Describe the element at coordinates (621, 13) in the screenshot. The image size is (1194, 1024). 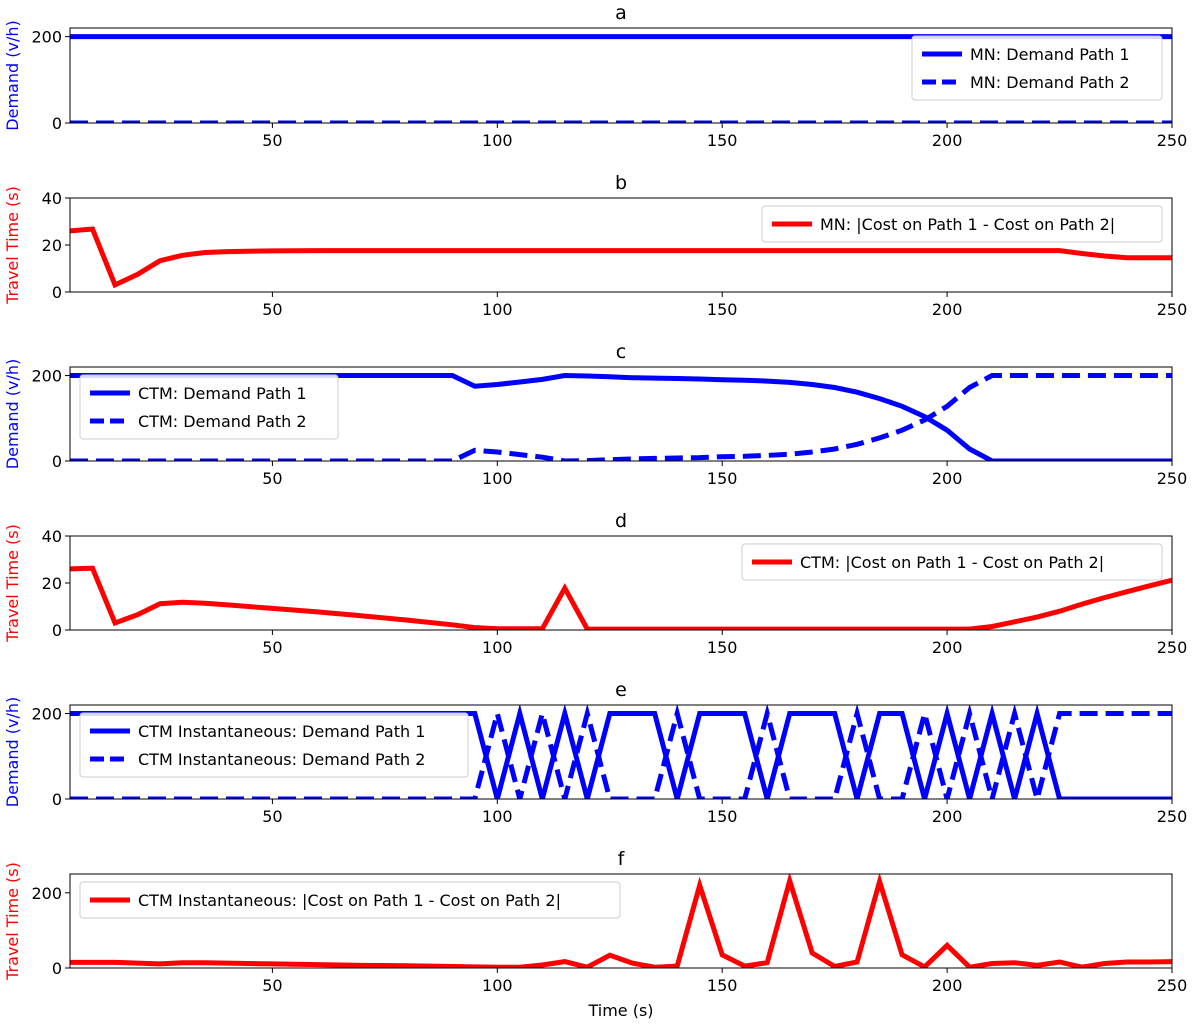
I see `panel-title: a` at that location.